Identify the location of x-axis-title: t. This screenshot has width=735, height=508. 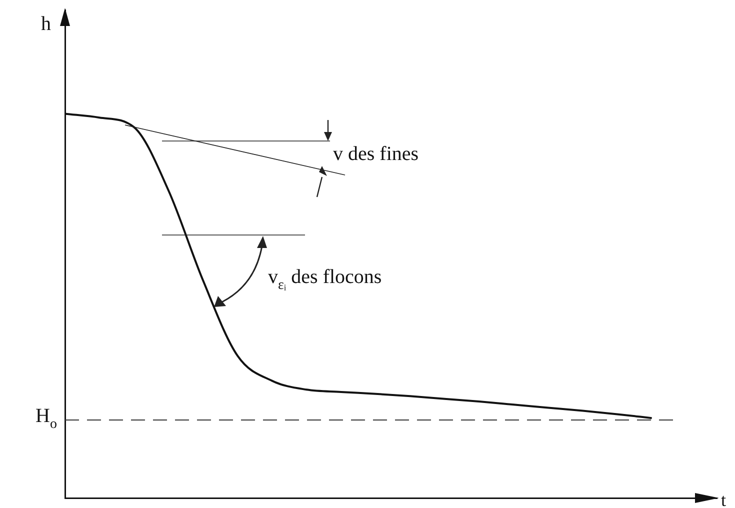
(723, 499).